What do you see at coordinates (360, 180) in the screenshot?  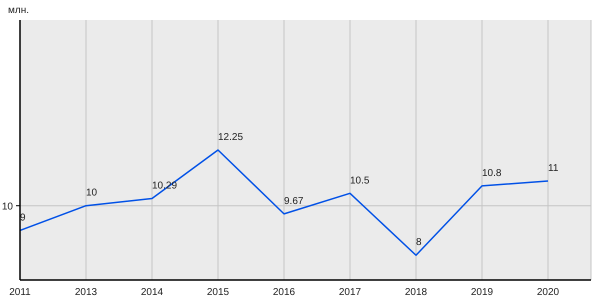 I see `data-label: 10.5` at bounding box center [360, 180].